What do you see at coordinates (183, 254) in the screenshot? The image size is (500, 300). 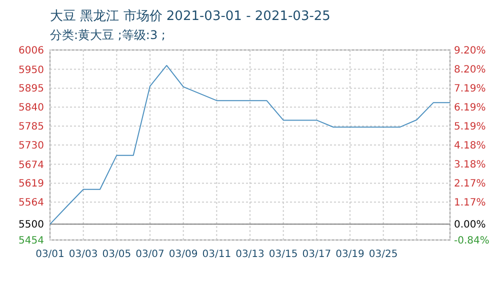 I see `x-tick-label: 03/09` at bounding box center [183, 254].